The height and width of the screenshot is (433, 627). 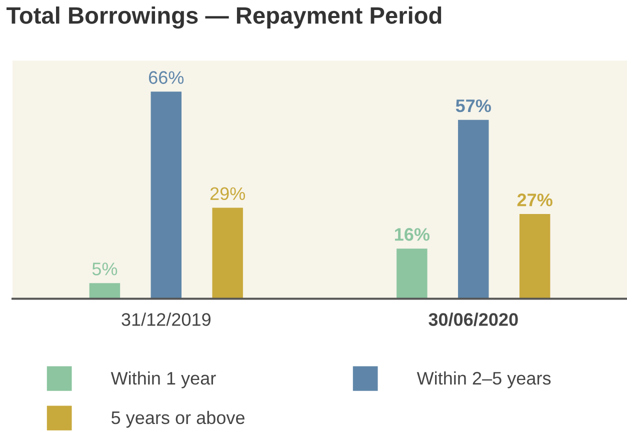 What do you see at coordinates (178, 419) in the screenshot?
I see `legend-label: 5 years or above` at bounding box center [178, 419].